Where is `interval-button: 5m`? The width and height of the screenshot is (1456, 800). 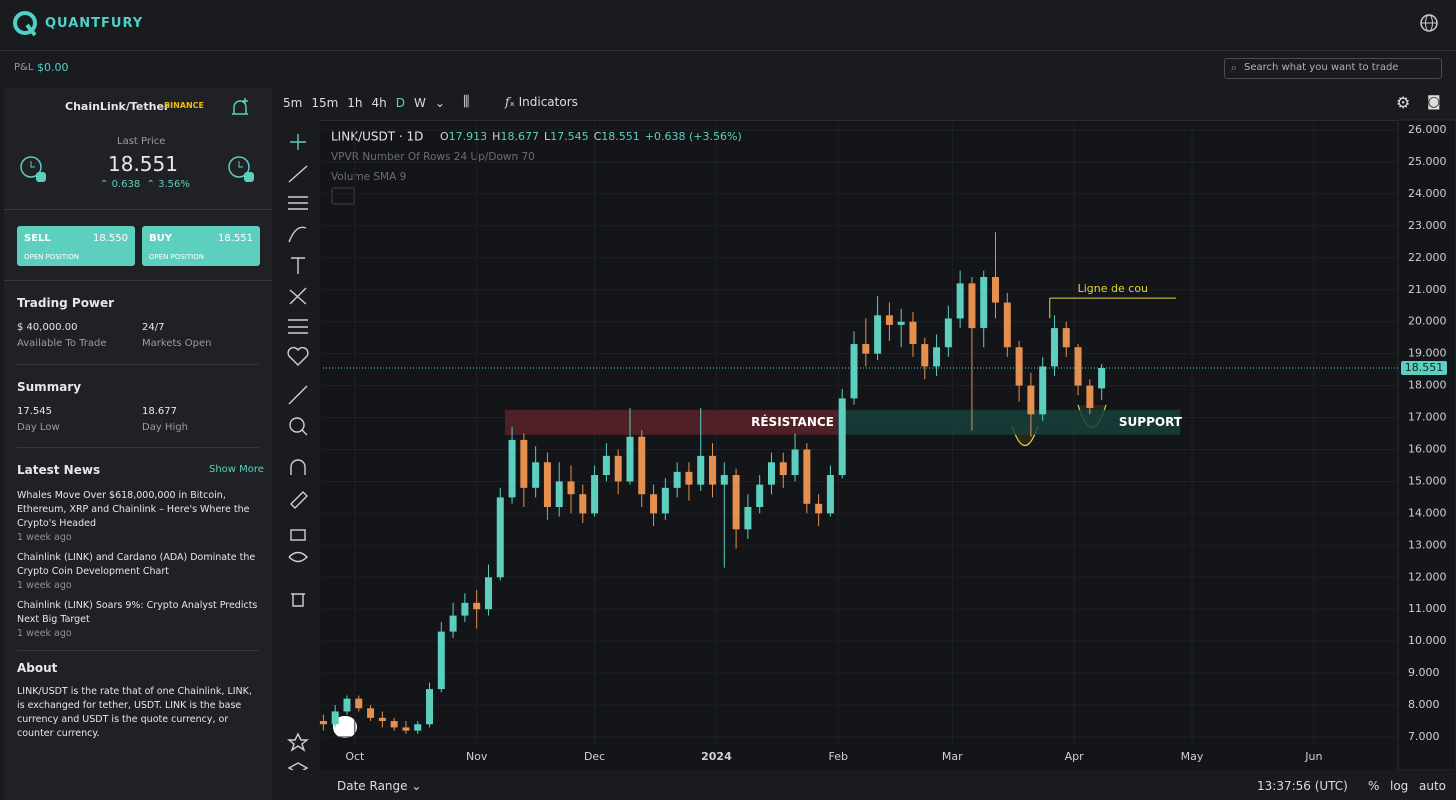
interval-button: 5m is located at coordinates (293, 103).